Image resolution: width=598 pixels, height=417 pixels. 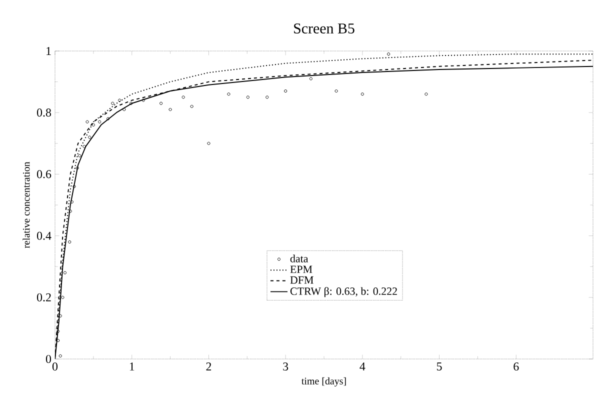 I want to click on x-tick-label: 5, so click(x=439, y=366).